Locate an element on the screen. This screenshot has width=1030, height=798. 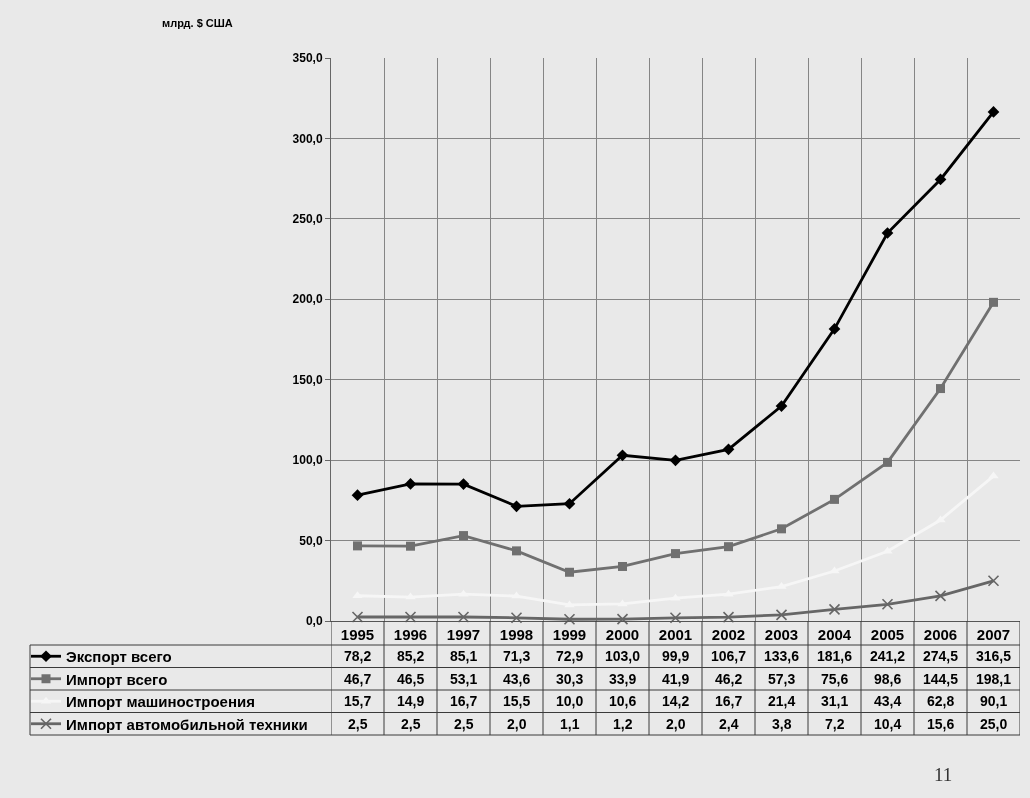
data-label: 133,6 is located at coordinates (782, 656).